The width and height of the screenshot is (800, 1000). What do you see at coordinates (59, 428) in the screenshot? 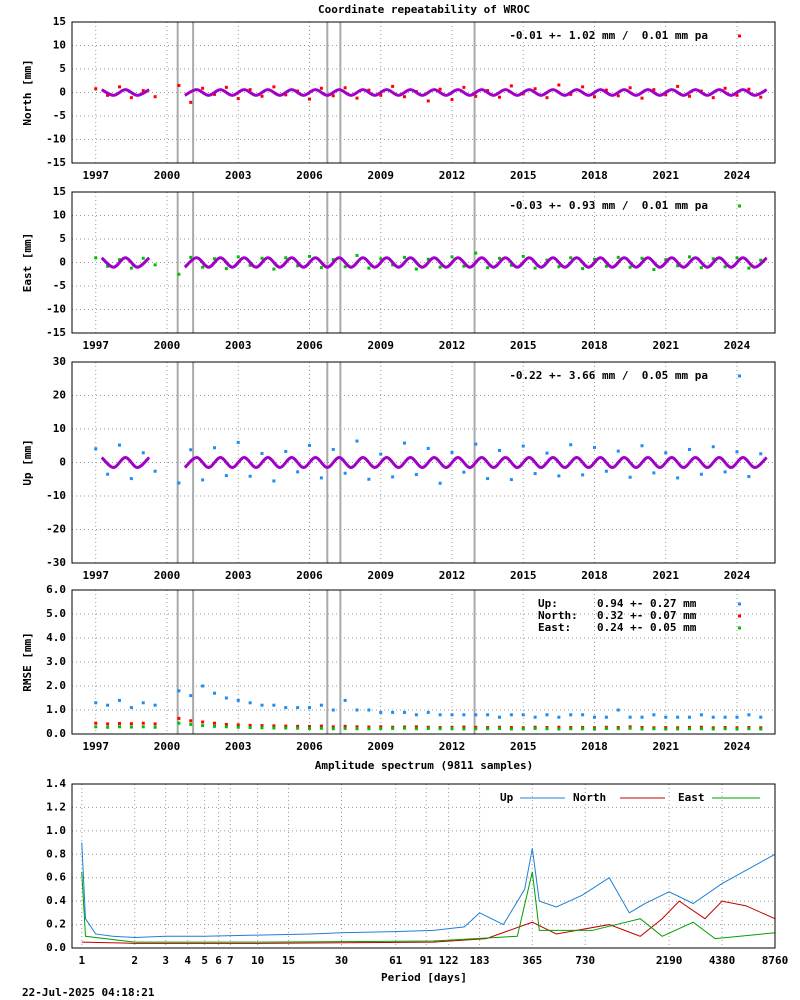
I see `y-tick-label: 10` at bounding box center [59, 428].